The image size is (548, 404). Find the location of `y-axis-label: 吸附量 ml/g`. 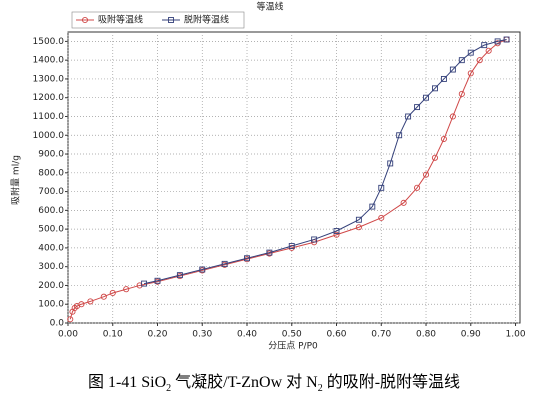

y-axis-label: 吸附量 ml/g is located at coordinates (16, 180).